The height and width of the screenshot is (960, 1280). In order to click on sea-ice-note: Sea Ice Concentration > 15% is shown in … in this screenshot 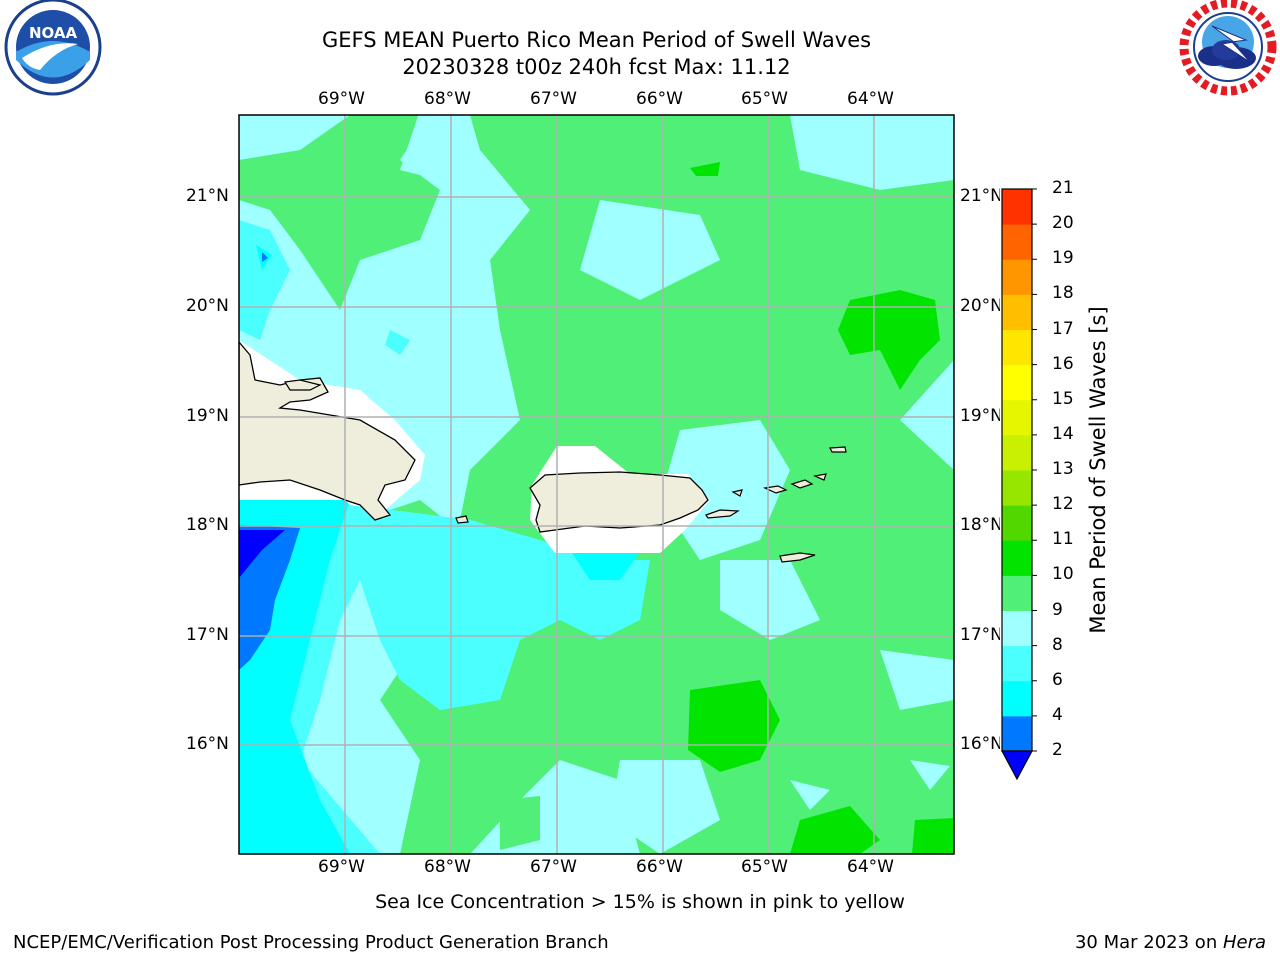, I will do `click(640, 902)`.